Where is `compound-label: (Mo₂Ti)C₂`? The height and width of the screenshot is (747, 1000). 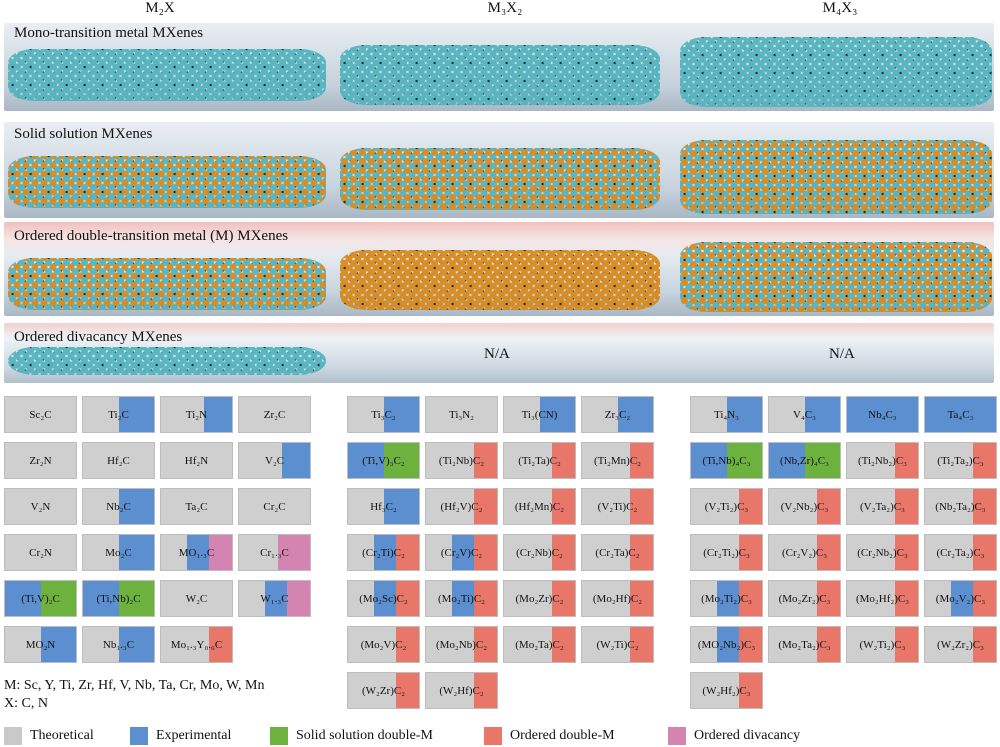 compound-label: (Mo₂Ti)C₂ is located at coordinates (461, 598).